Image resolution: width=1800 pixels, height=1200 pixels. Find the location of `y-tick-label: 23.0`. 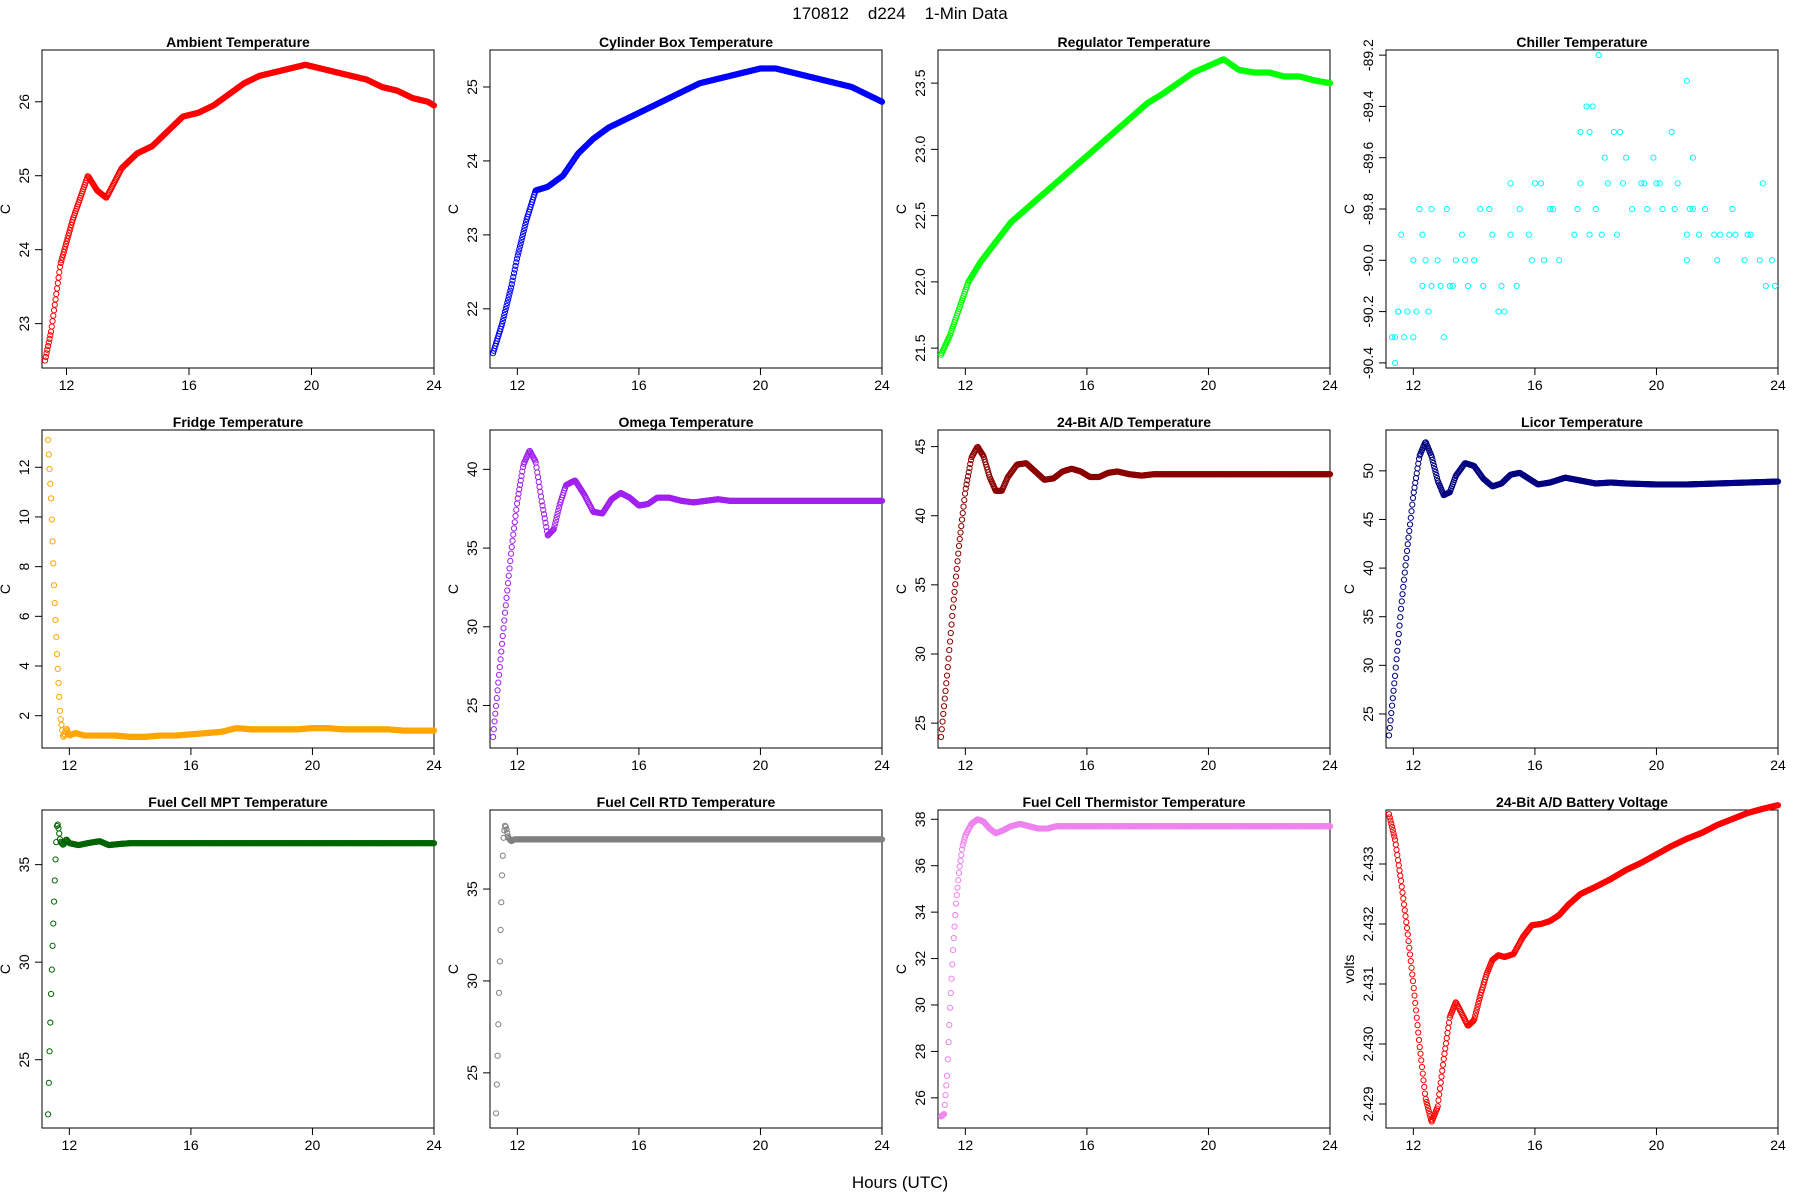

y-tick-label: 23.0 is located at coordinates (920, 149).